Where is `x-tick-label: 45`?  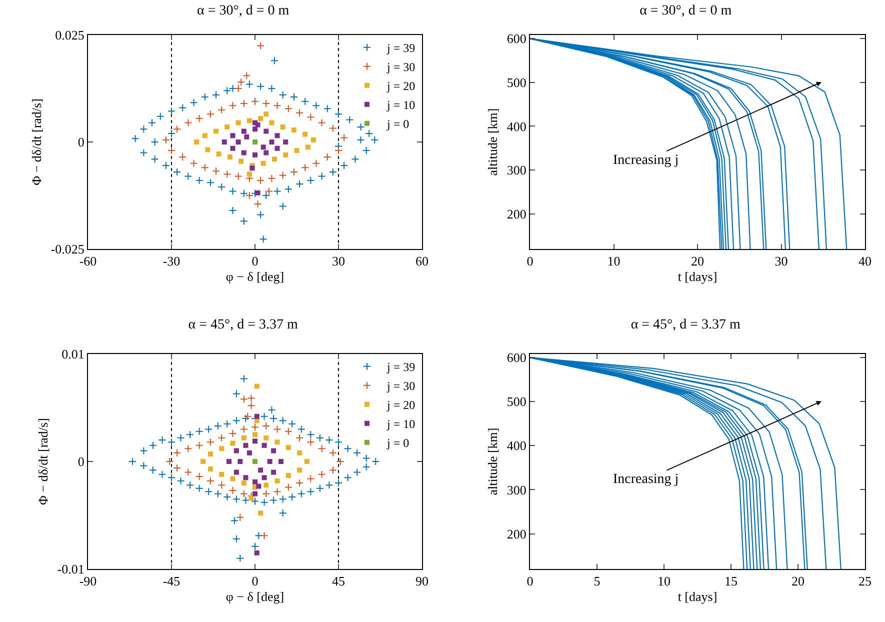 x-tick-label: 45 is located at coordinates (338, 581).